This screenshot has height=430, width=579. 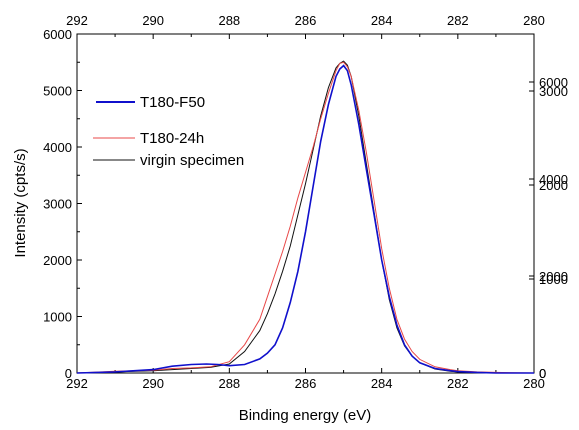 What do you see at coordinates (57, 317) in the screenshot?
I see `y-tick-label: 1000` at bounding box center [57, 317].